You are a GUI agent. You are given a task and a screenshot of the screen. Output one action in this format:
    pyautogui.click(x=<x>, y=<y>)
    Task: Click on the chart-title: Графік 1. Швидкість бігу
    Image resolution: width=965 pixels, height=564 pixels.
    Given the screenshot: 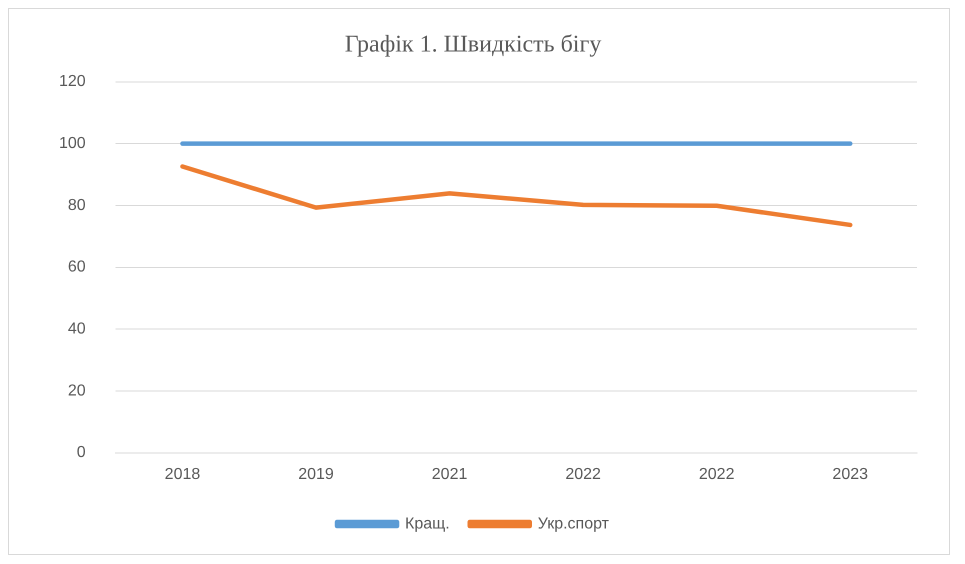 What is the action you would take?
    pyautogui.click(x=473, y=45)
    